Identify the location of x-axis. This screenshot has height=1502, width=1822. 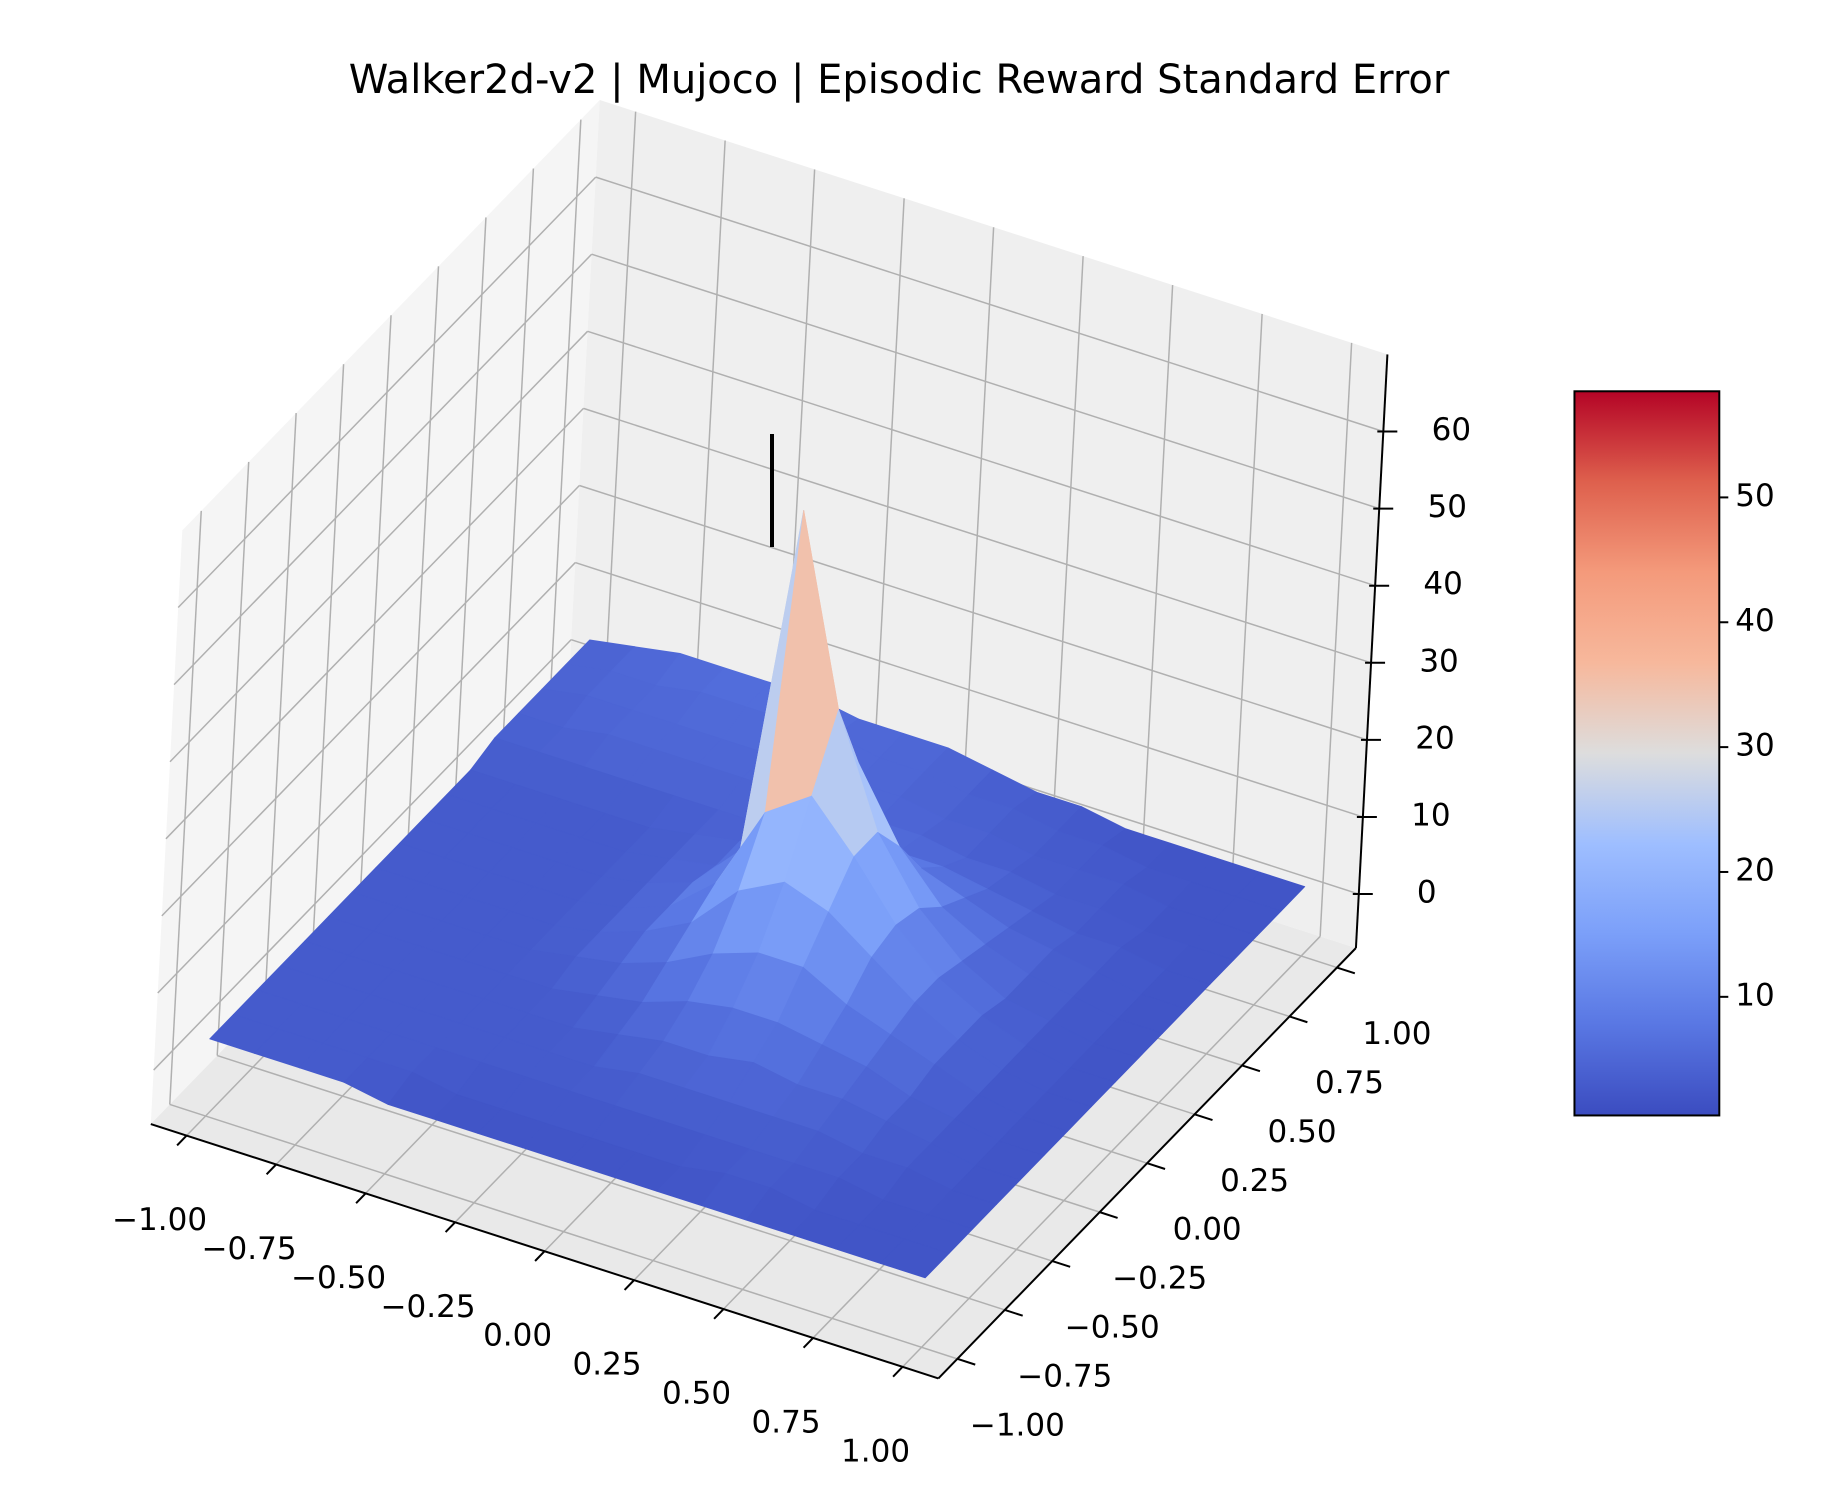
(544, 1251).